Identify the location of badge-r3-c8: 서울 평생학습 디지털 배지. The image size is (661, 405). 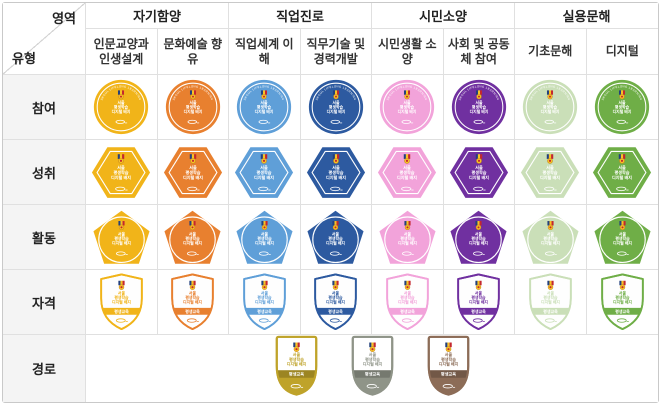
(622, 237).